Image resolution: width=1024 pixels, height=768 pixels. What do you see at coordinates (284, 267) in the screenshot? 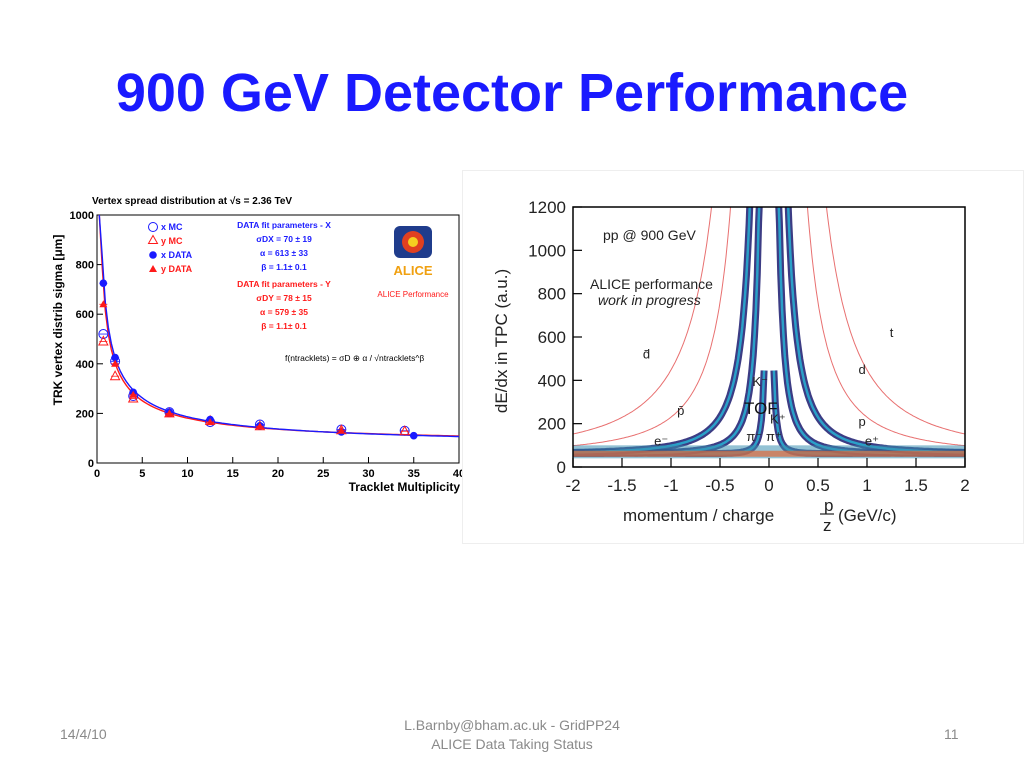
I see `fit-x-beta: β = 1.1± 0.1` at bounding box center [284, 267].